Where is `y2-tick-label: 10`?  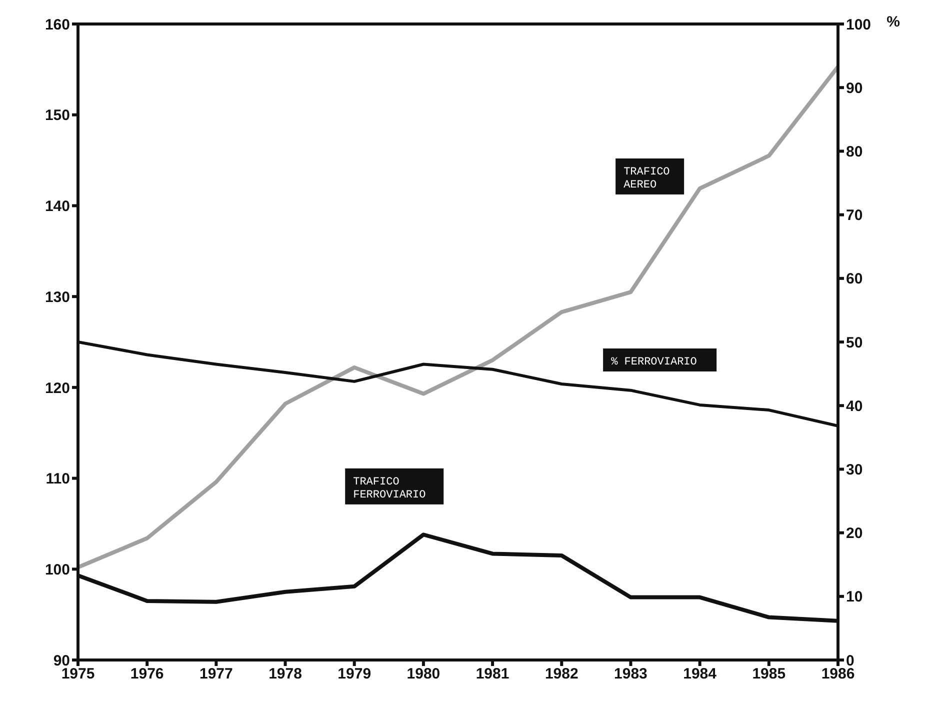 y2-tick-label: 10 is located at coordinates (854, 597).